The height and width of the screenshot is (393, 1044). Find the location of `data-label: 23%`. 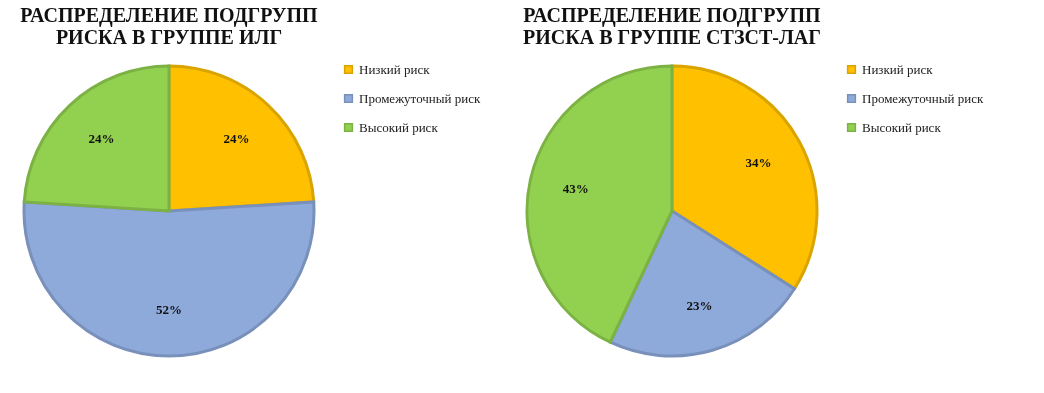

data-label: 23% is located at coordinates (699, 305).